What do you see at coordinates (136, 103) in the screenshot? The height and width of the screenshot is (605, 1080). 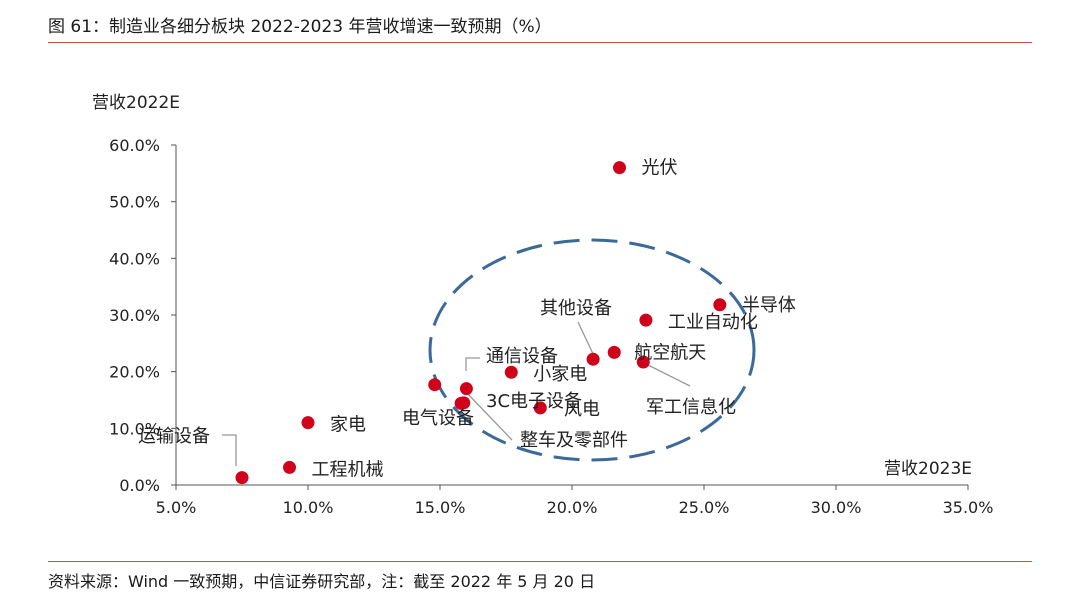 I see `y-axis-title: 营收2022E` at bounding box center [136, 103].